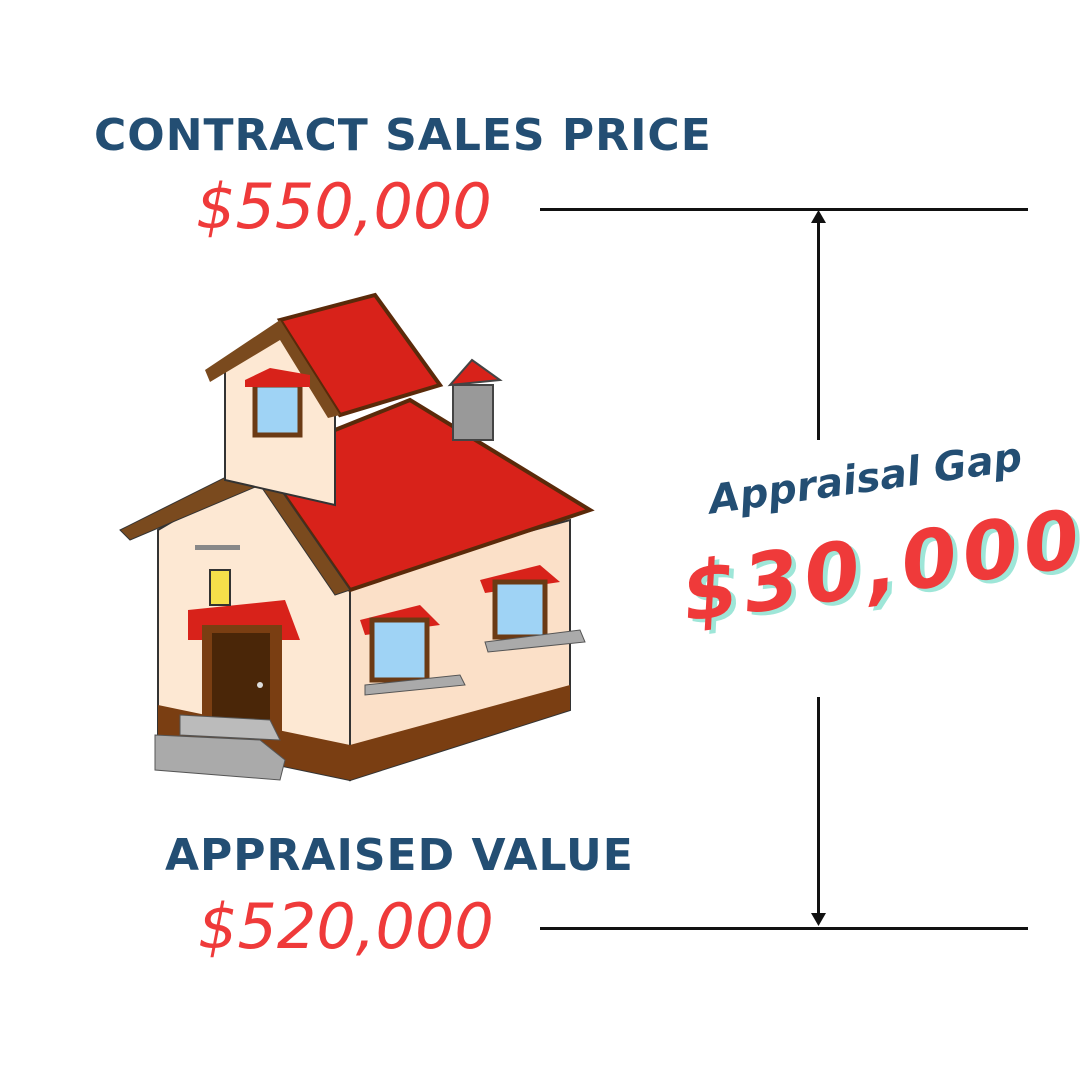 The height and width of the screenshot is (1080, 1080). What do you see at coordinates (784, 928) in the screenshot?
I see `appraised-value-line` at bounding box center [784, 928].